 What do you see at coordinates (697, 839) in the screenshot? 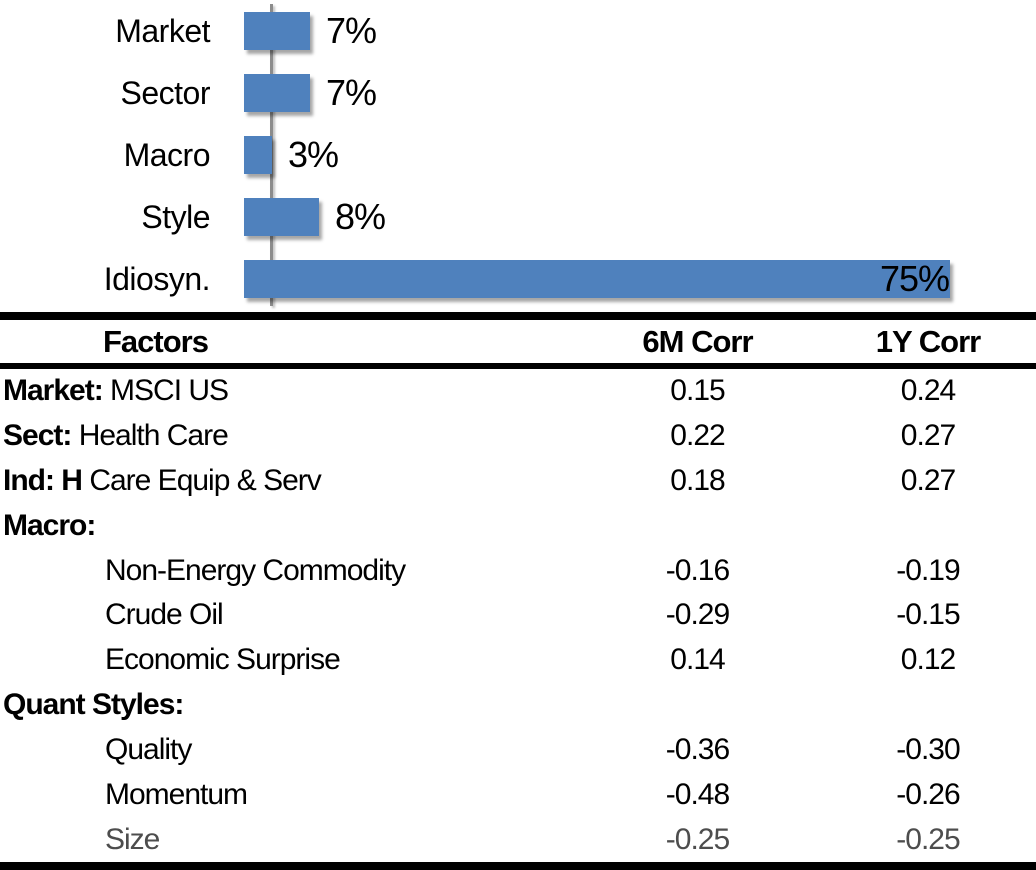
I see `corr-6m-cell: -0.25` at bounding box center [697, 839].